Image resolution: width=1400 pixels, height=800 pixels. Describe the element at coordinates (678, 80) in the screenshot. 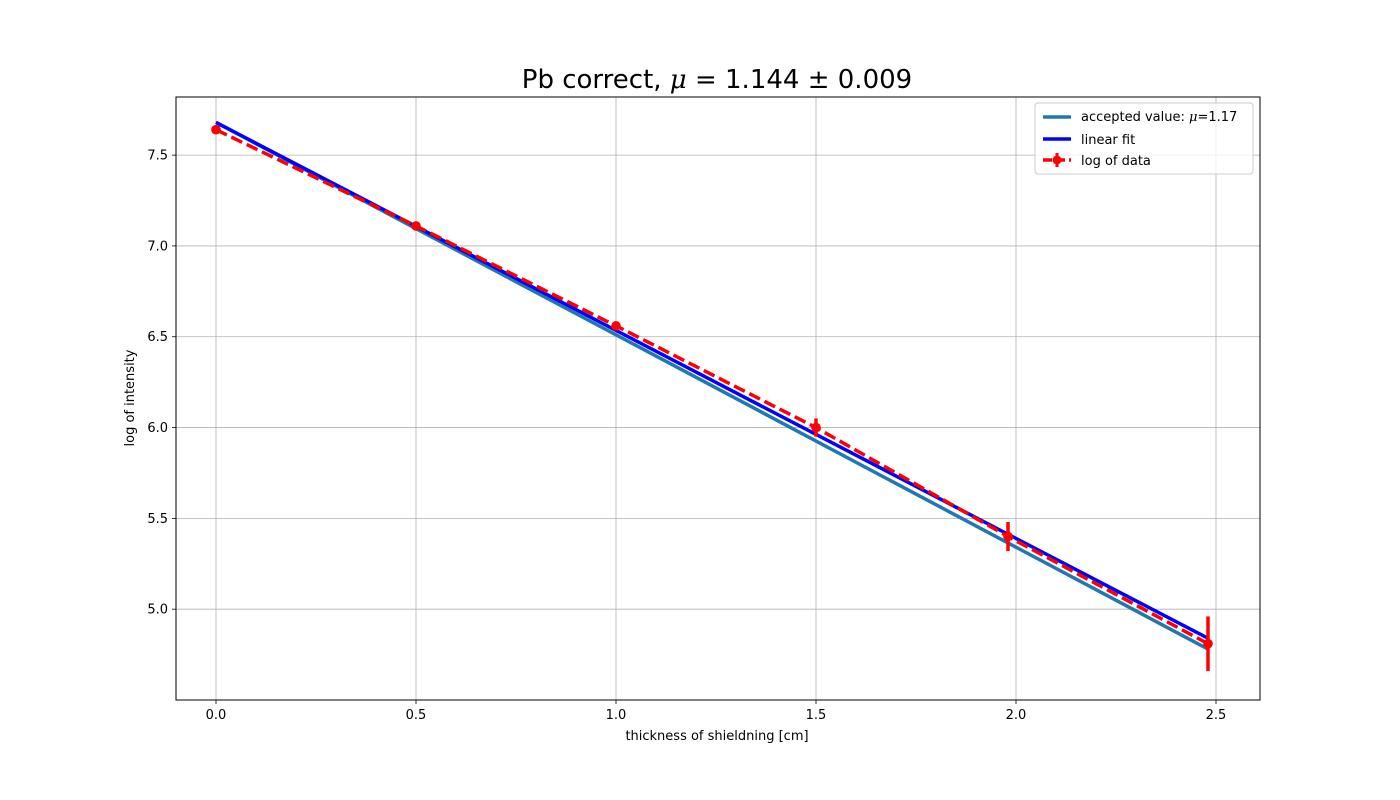

I see `chart-title-symbol: μ` at that location.